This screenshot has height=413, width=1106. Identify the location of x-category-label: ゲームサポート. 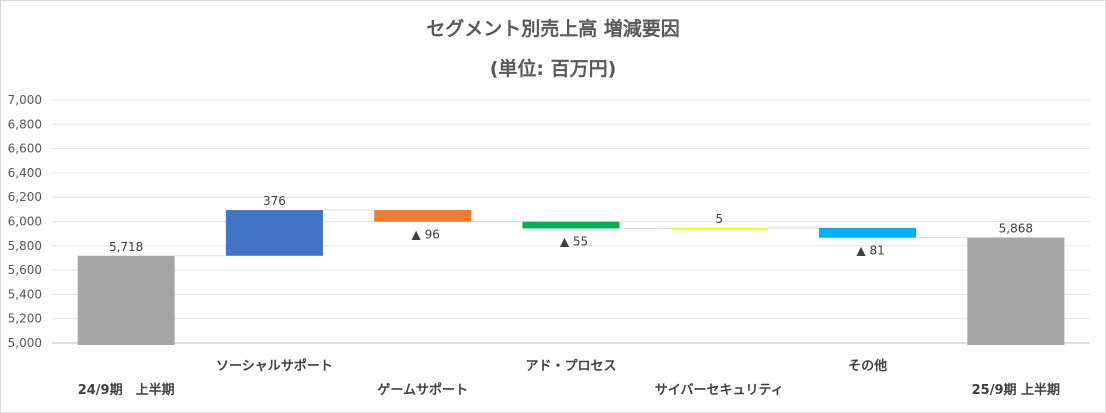
(422, 390).